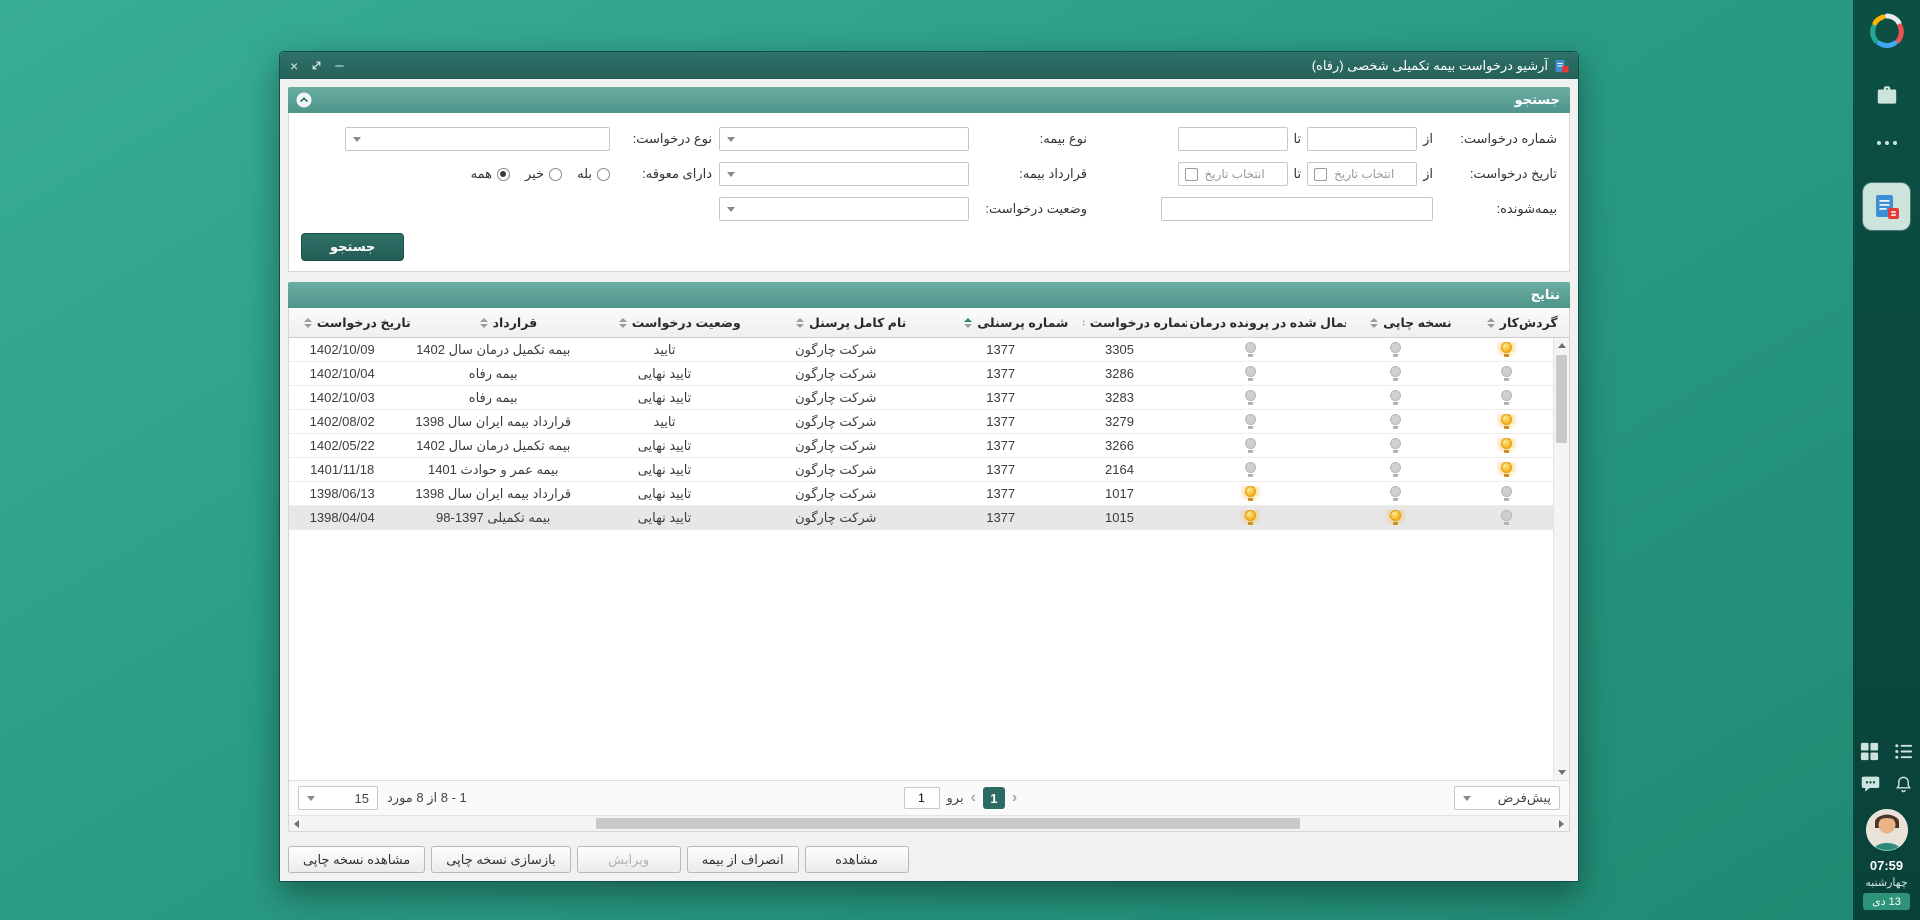  Describe the element at coordinates (1297, 173) in the screenshot. I see `to-label: تا` at that location.